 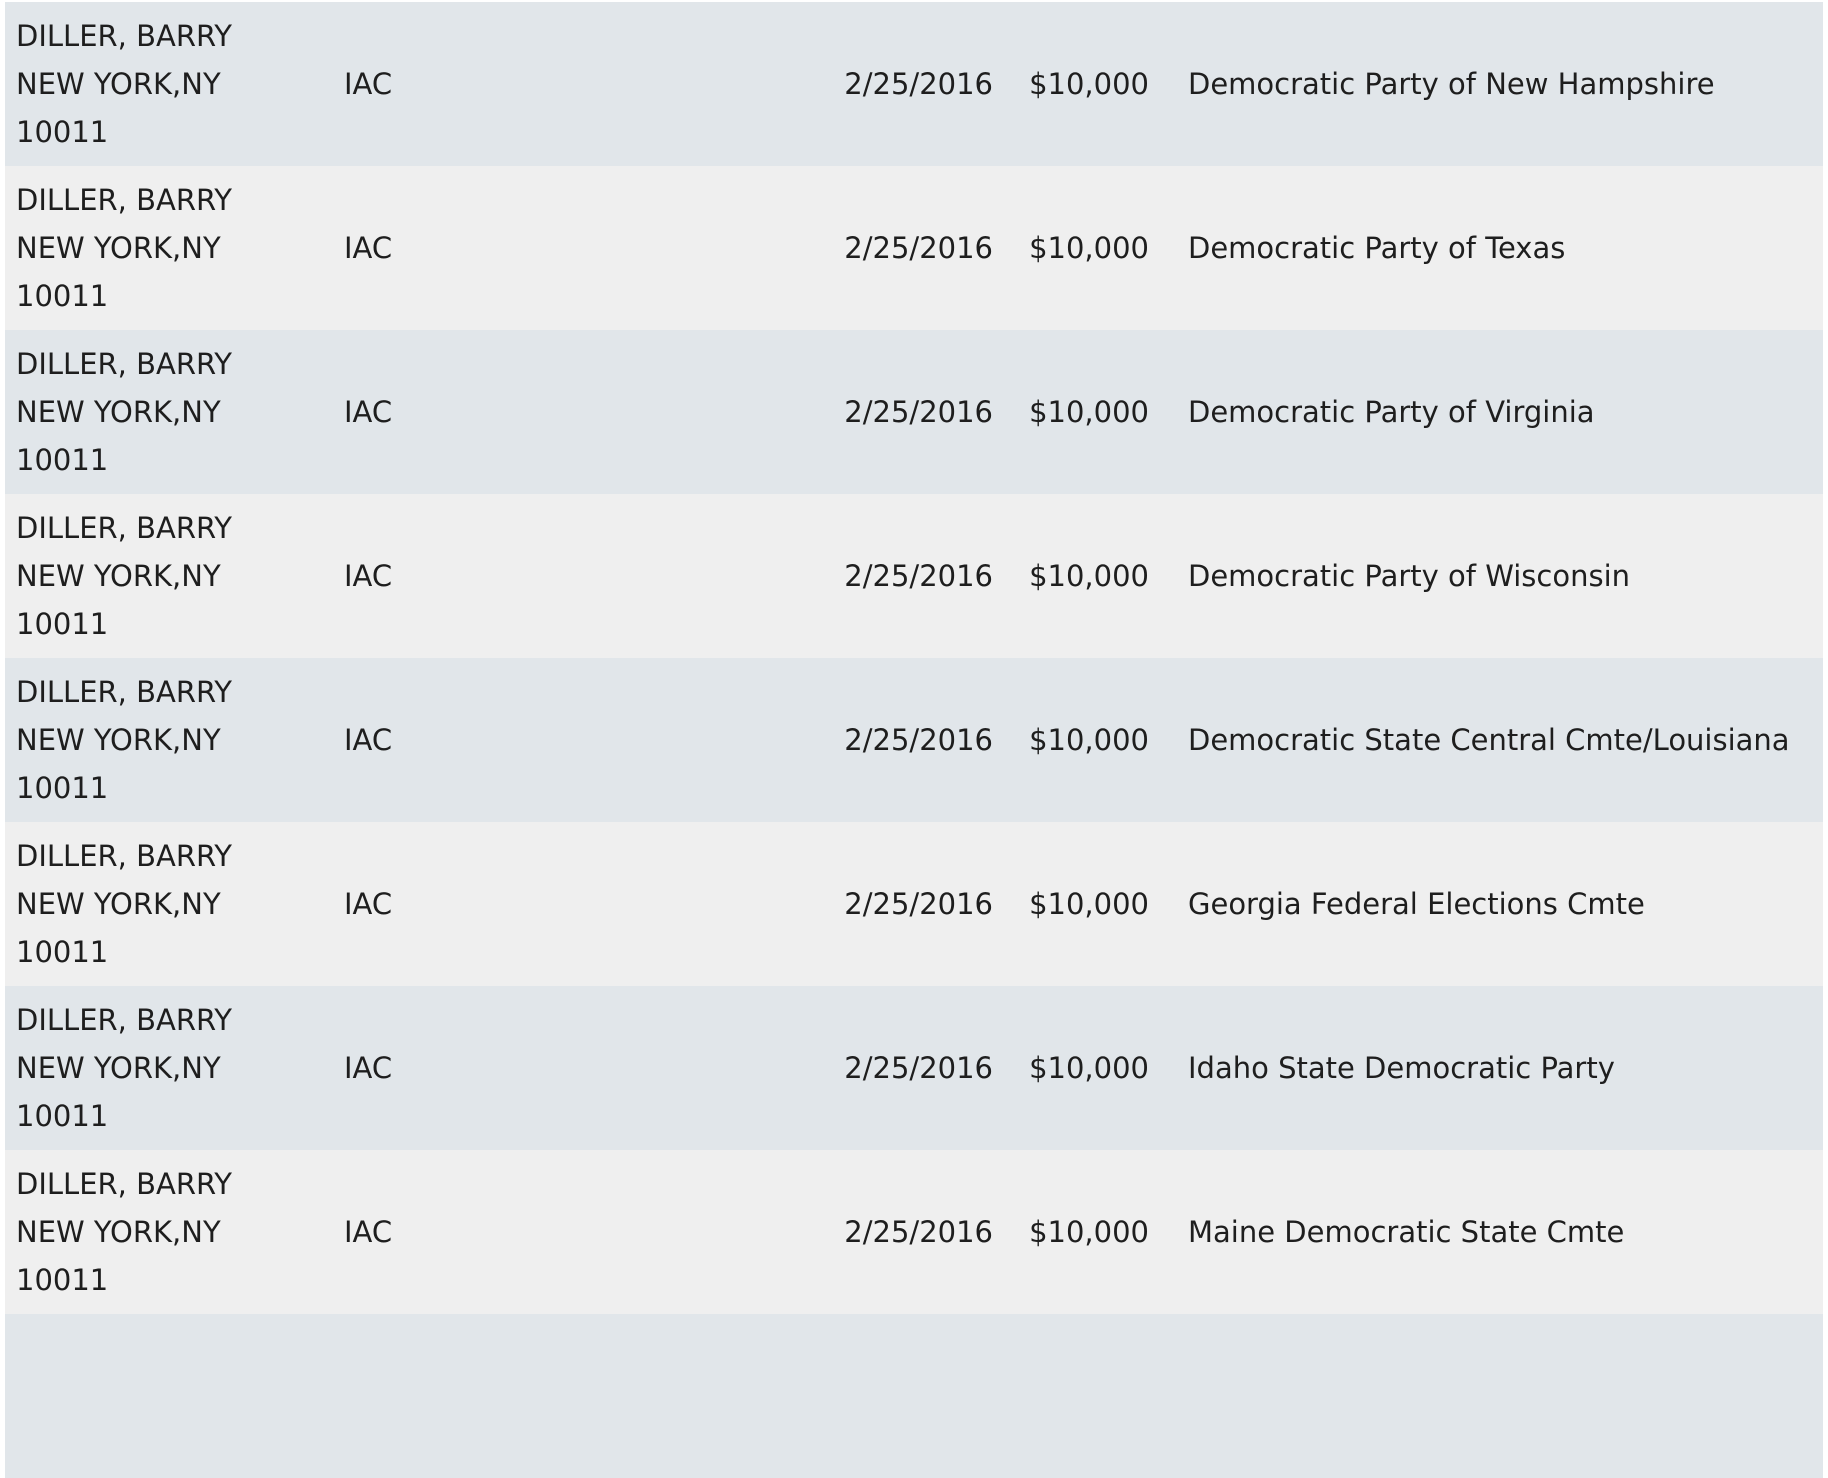 I want to click on recipient-cell: Idaho State Democratic Party, so click(x=1401, y=1068).